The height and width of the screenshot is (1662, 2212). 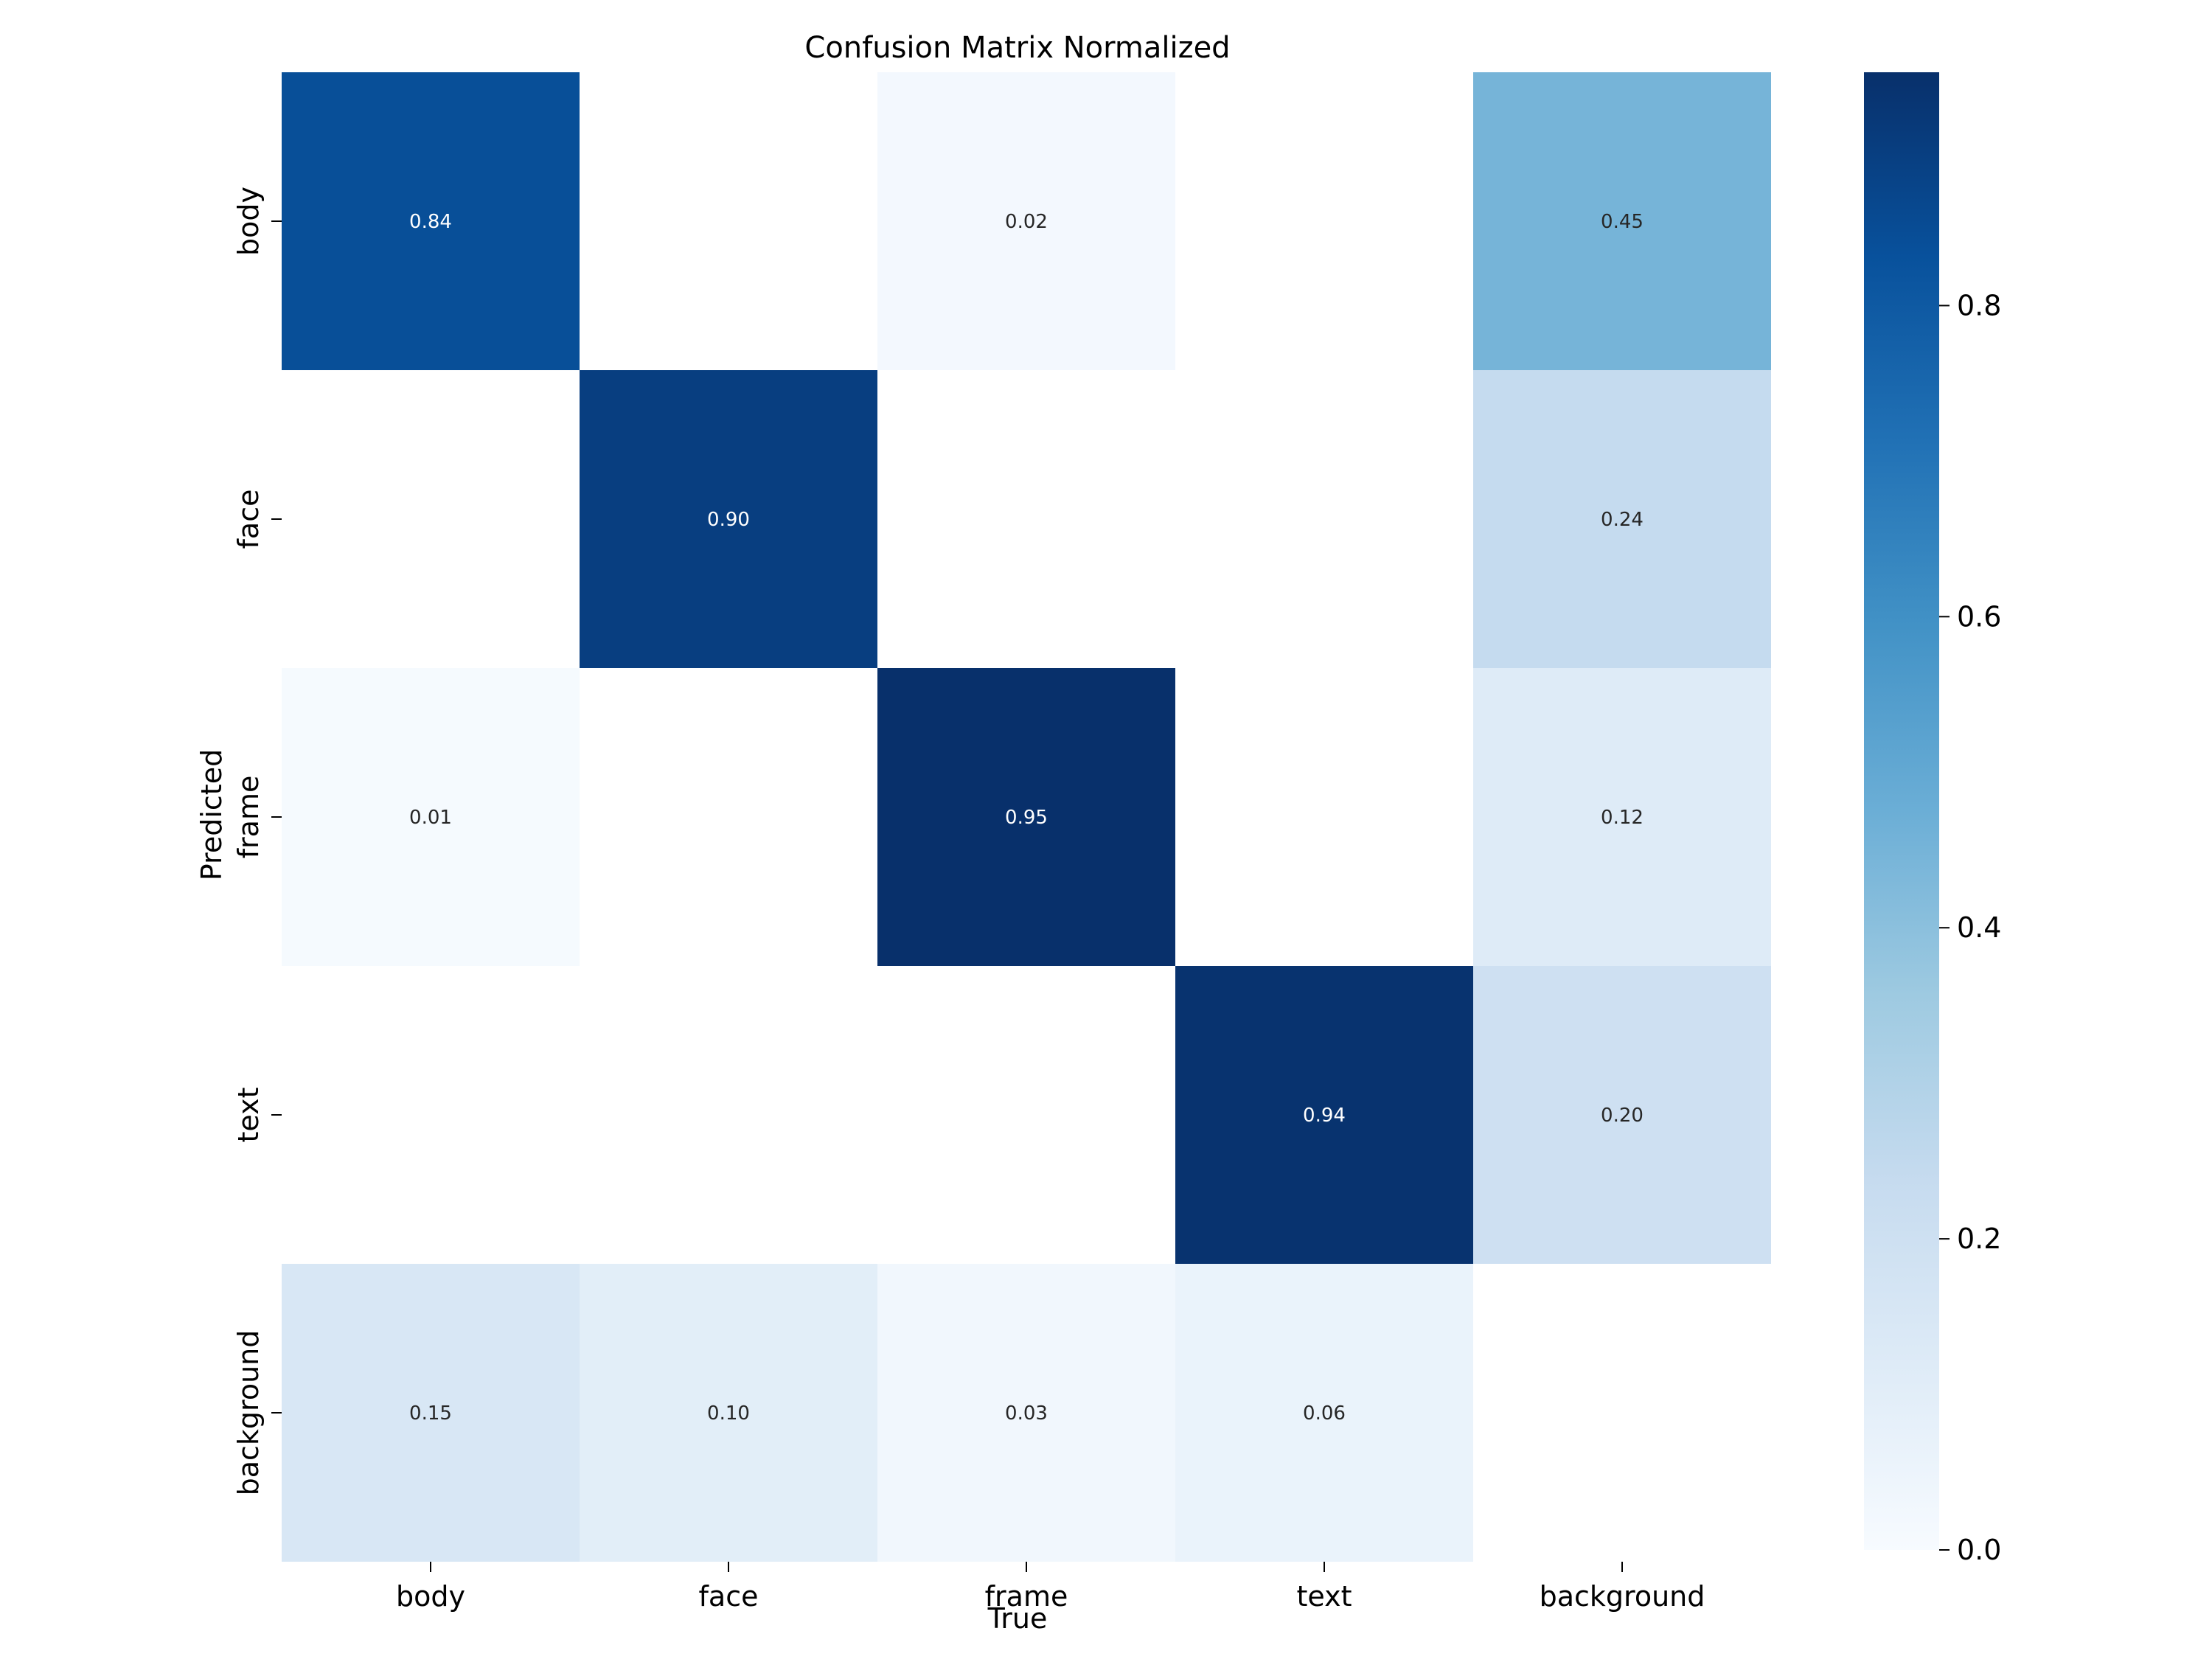 What do you see at coordinates (1017, 1618) in the screenshot?
I see `x-axis-label: True` at bounding box center [1017, 1618].